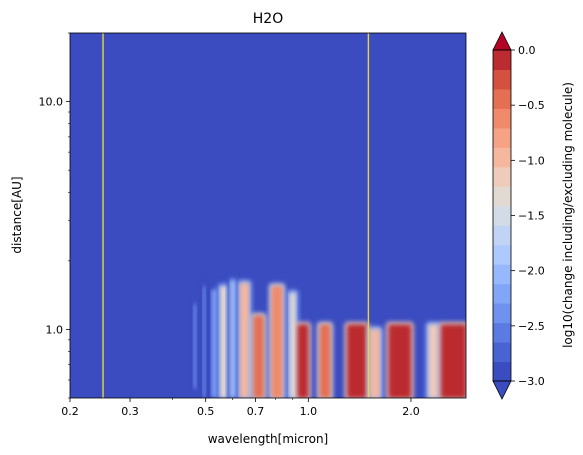  What do you see at coordinates (240, 408) in the screenshot?
I see `x-axis-ticks: 0.2 0.3 0.5 0.7 1.0 2.0` at bounding box center [240, 408].